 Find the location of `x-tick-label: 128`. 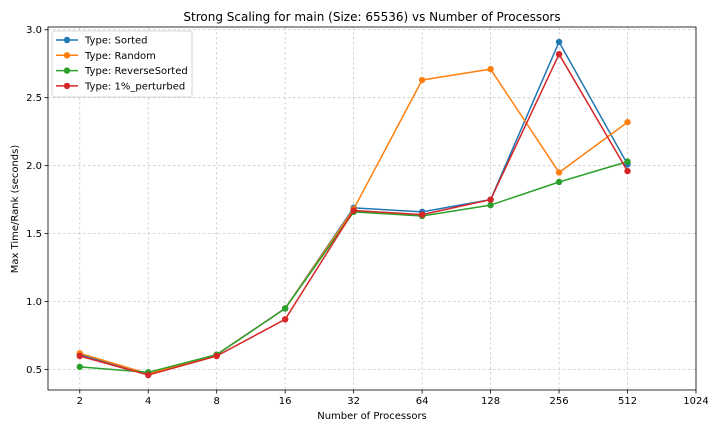

x-tick-label: 128 is located at coordinates (490, 401).